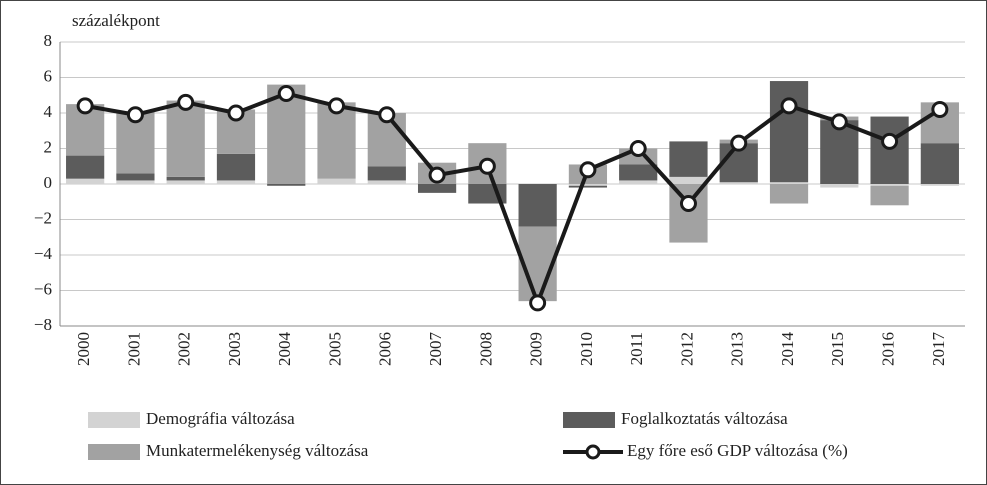 The height and width of the screenshot is (485, 987). Describe the element at coordinates (220, 418) in the screenshot. I see `legend-label: Demográfia változása` at that location.